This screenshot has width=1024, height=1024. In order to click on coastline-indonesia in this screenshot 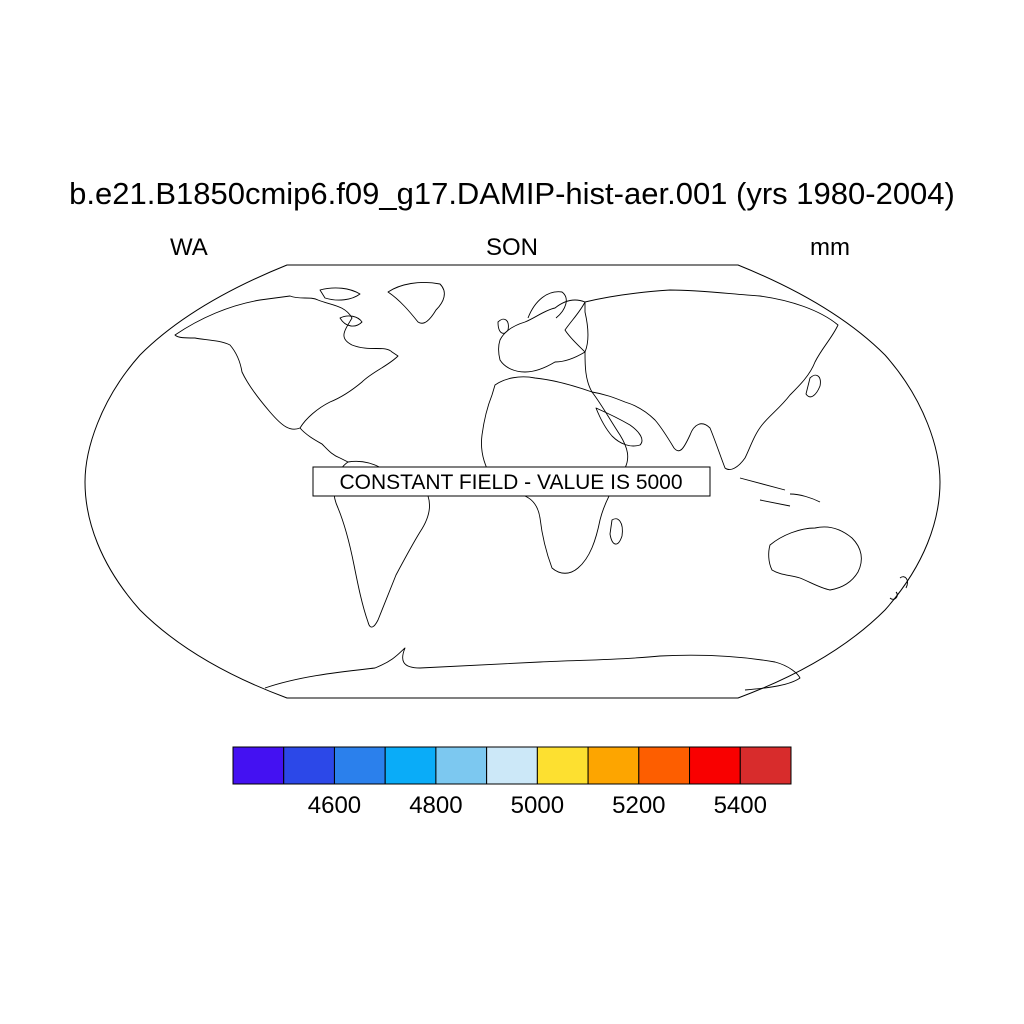, I will do `click(780, 492)`.